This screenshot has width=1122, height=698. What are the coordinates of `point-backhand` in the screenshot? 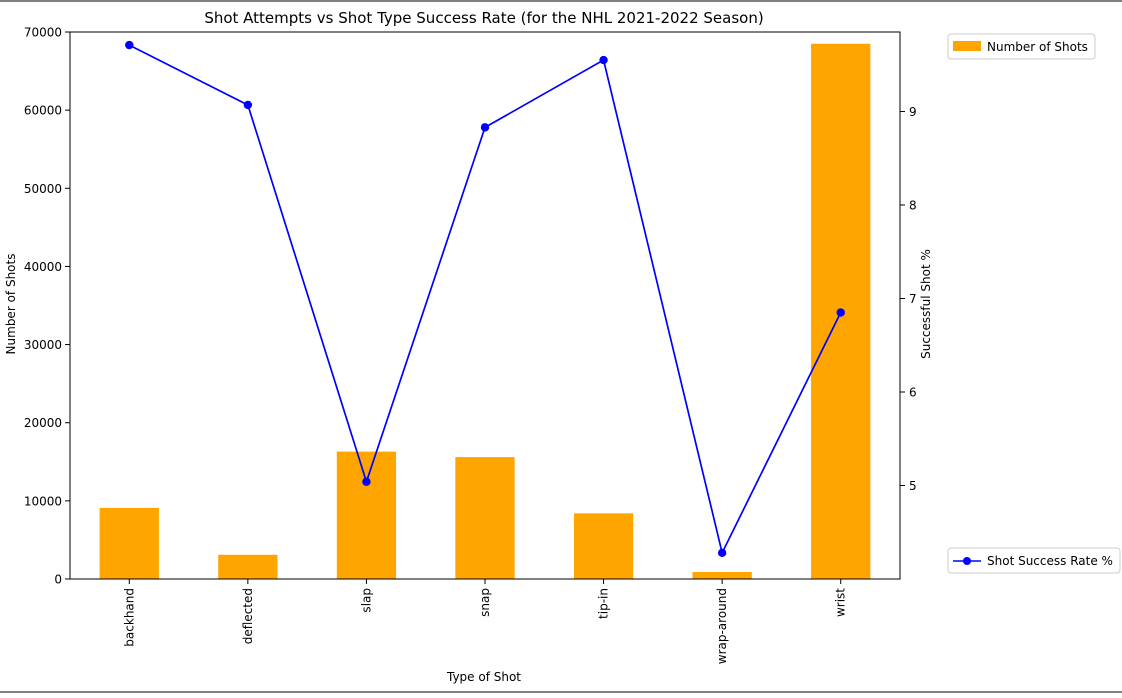 It's located at (129, 45).